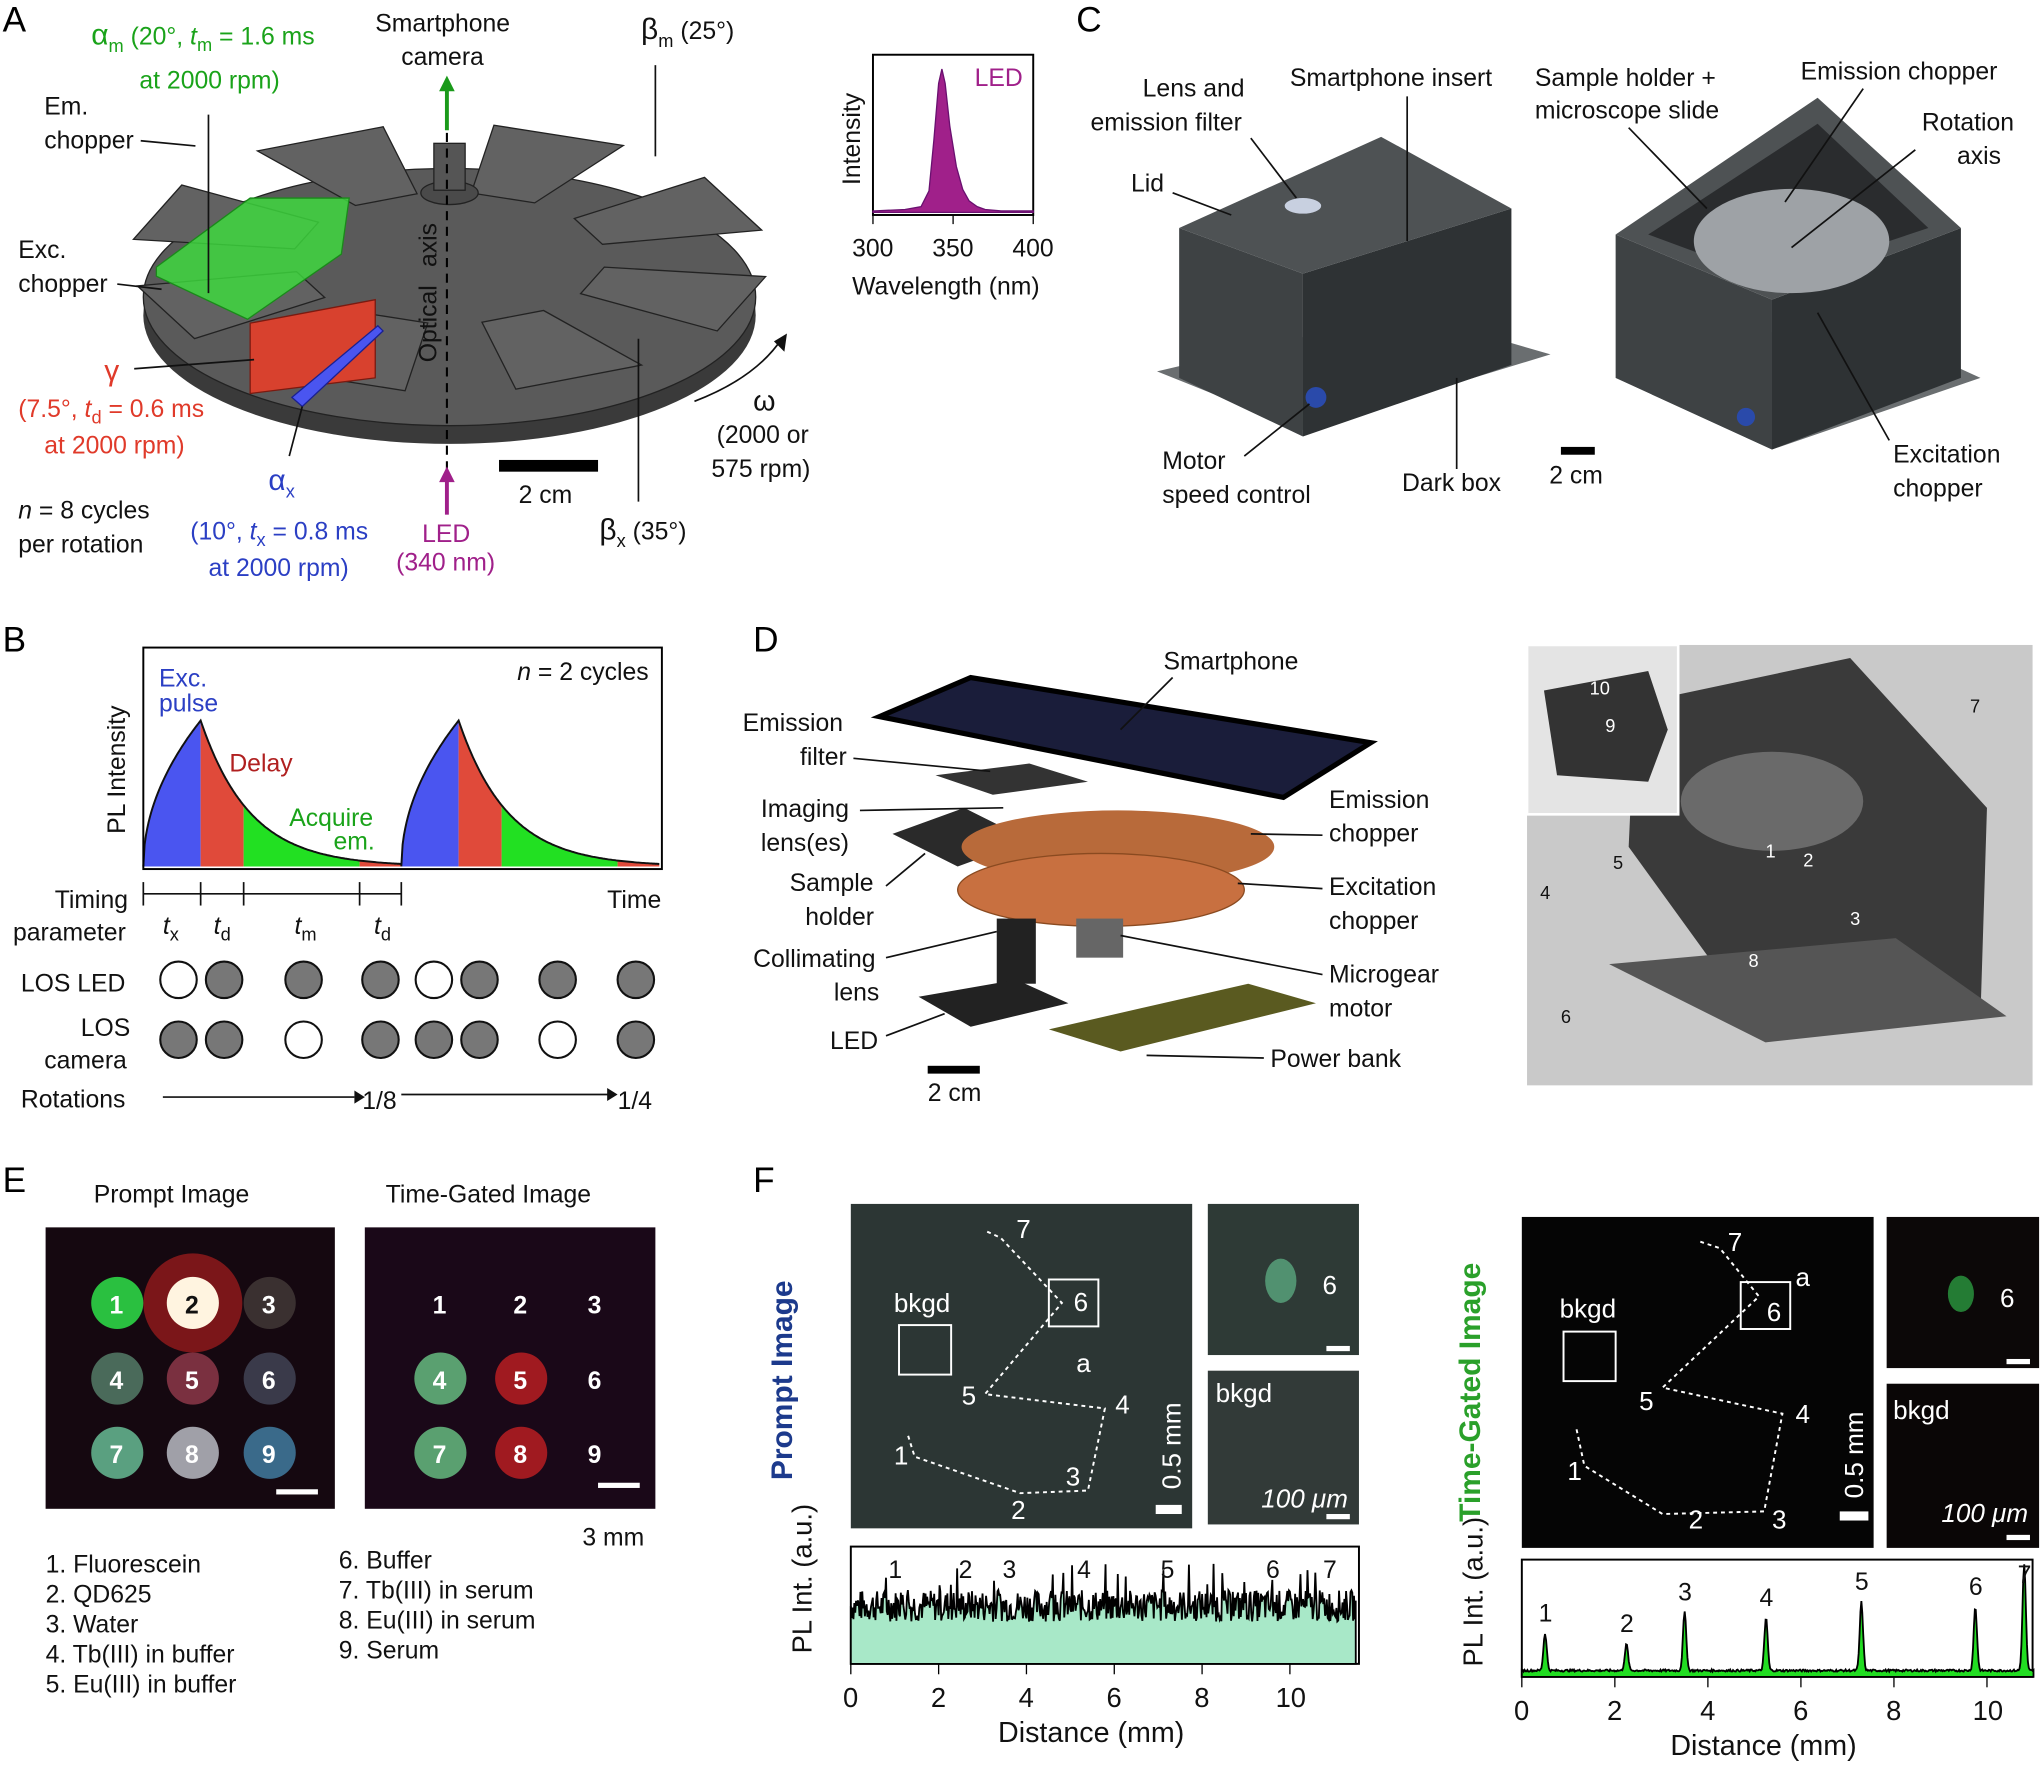 This screenshot has height=1772, width=2043. I want to click on profile-trace, so click(1777, 1621).